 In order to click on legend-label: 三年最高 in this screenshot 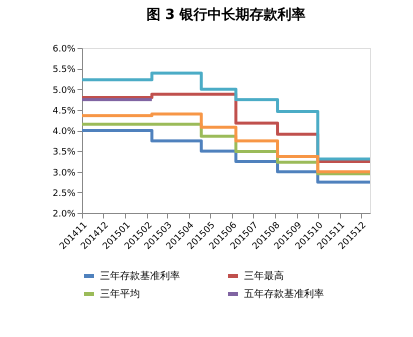, I will do `click(264, 276)`.